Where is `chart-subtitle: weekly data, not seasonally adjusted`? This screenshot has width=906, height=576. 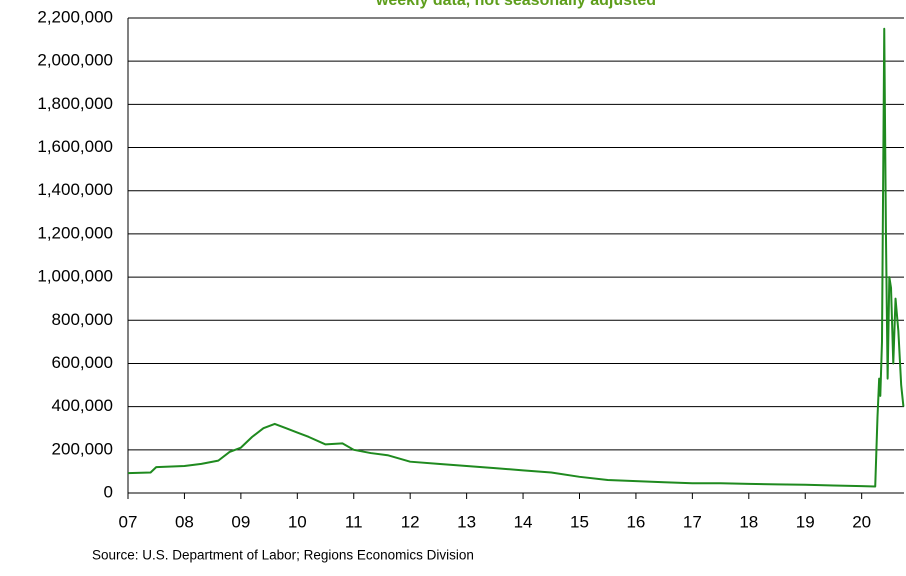 chart-subtitle: weekly data, not seasonally adjusted is located at coordinates (515, 4).